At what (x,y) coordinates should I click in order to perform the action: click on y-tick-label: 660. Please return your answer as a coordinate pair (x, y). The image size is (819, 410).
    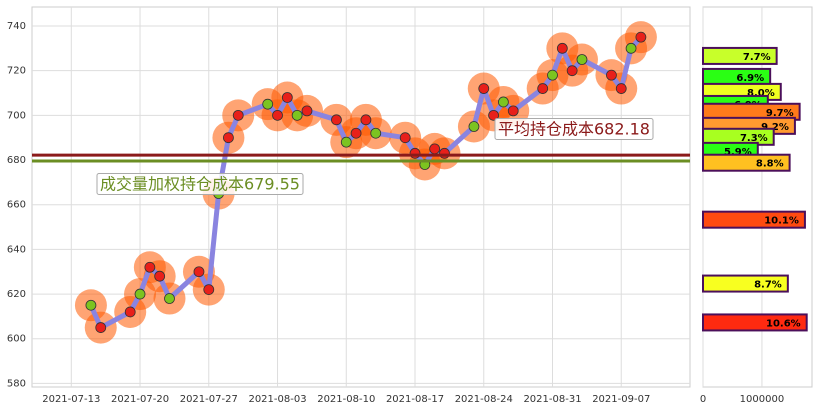
    Looking at the image, I should click on (16, 205).